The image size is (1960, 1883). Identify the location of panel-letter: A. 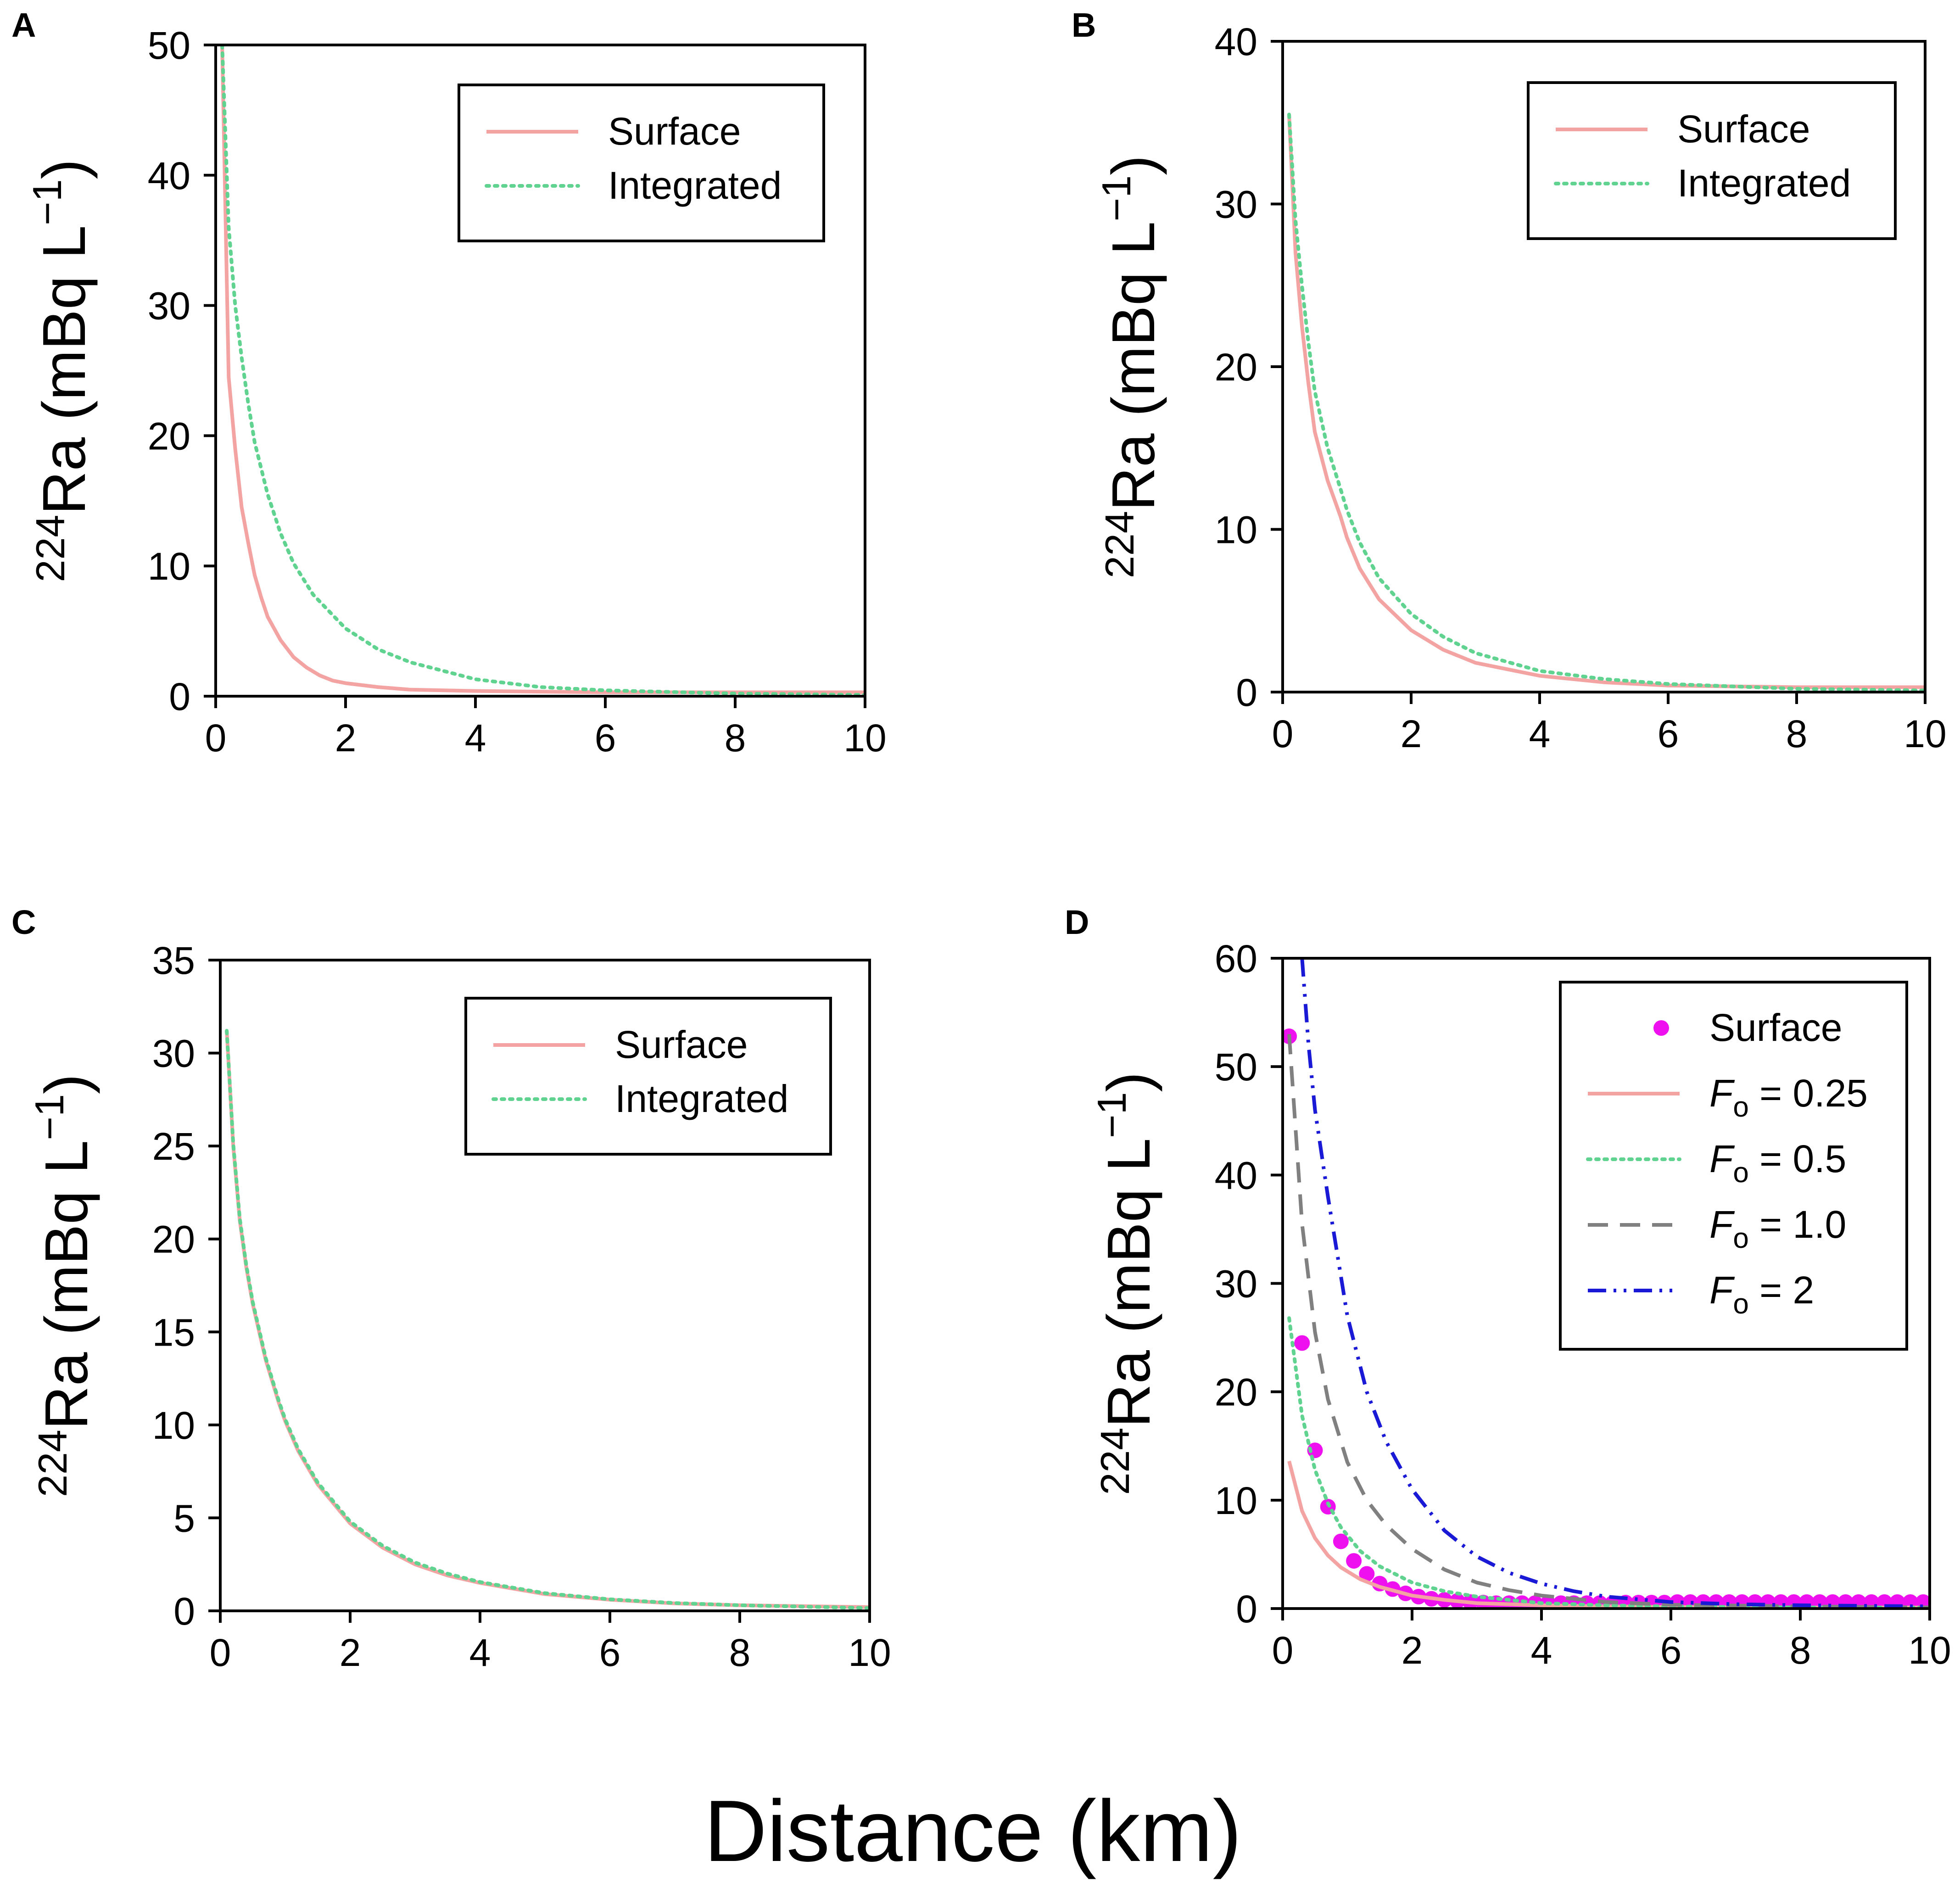
(23, 25).